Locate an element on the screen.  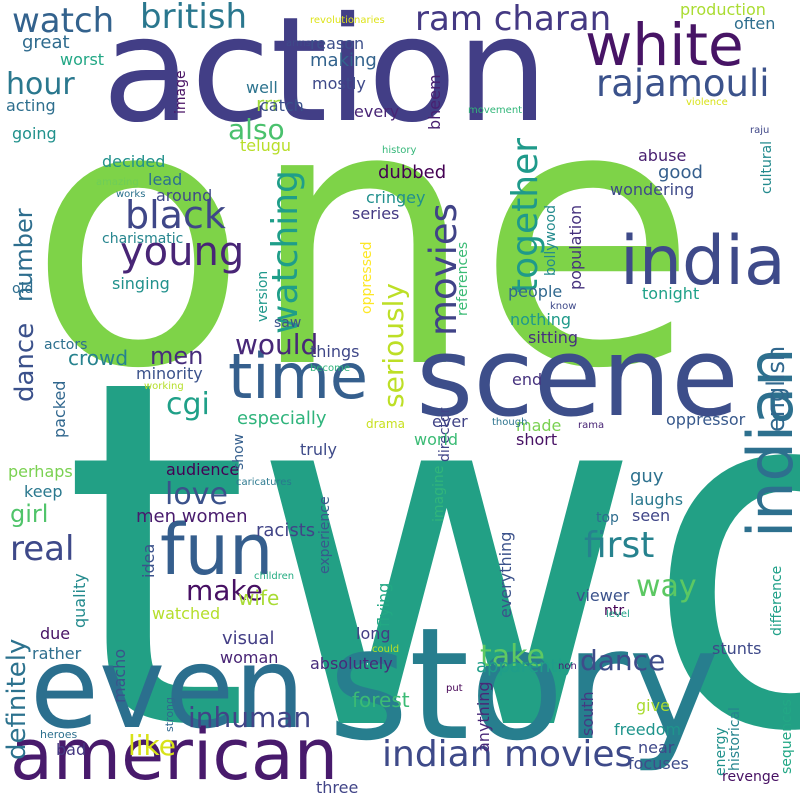
word-ever: ever is located at coordinates (450, 421).